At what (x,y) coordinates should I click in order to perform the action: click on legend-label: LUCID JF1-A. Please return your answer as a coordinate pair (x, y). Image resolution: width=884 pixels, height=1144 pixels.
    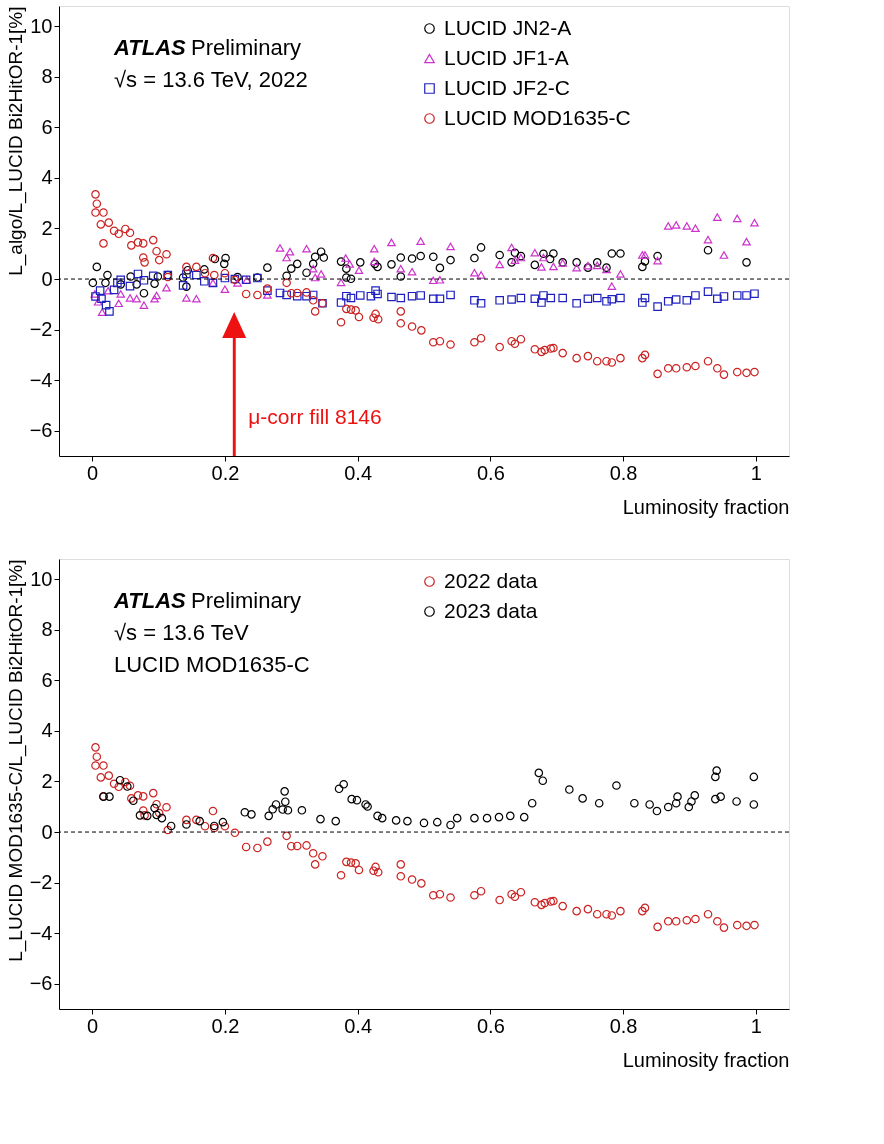
    Looking at the image, I should click on (506, 57).